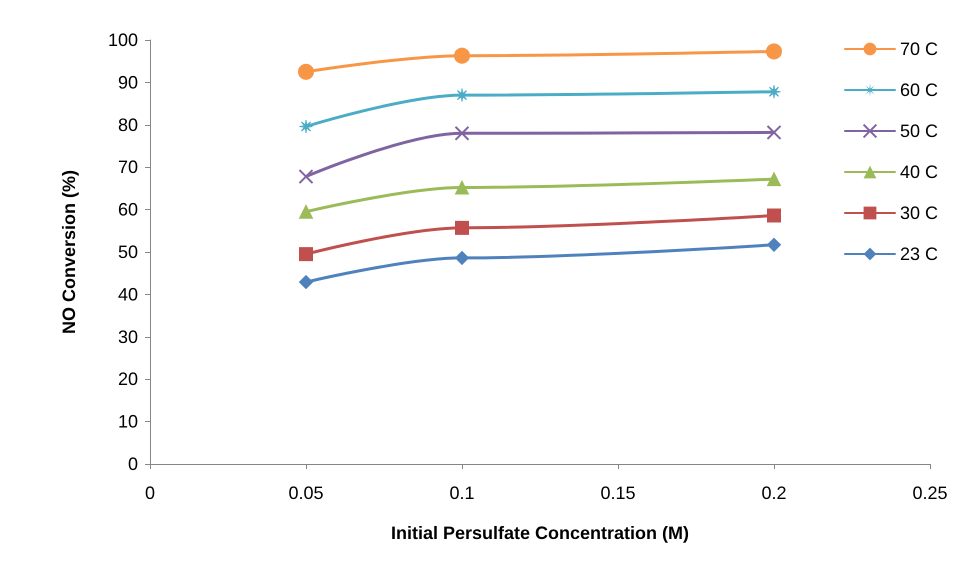 This screenshot has width=963, height=580. I want to click on legend-label: 23 C, so click(919, 254).